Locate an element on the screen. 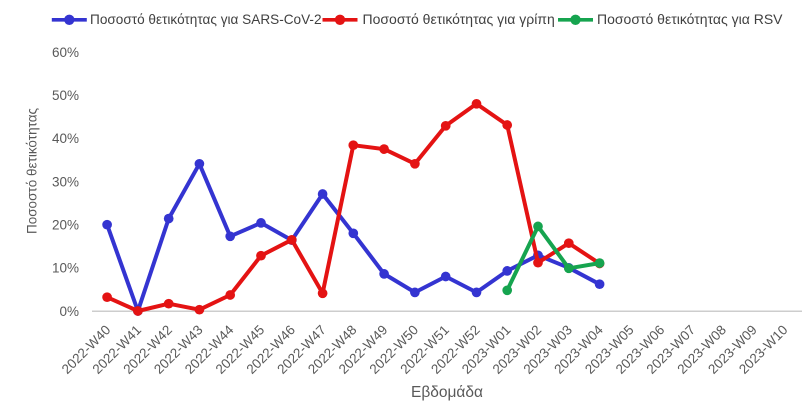 Image resolution: width=802 pixels, height=412 pixels. svg-text: Ποσοστό θετικότητας για RSV is located at coordinates (690, 19).